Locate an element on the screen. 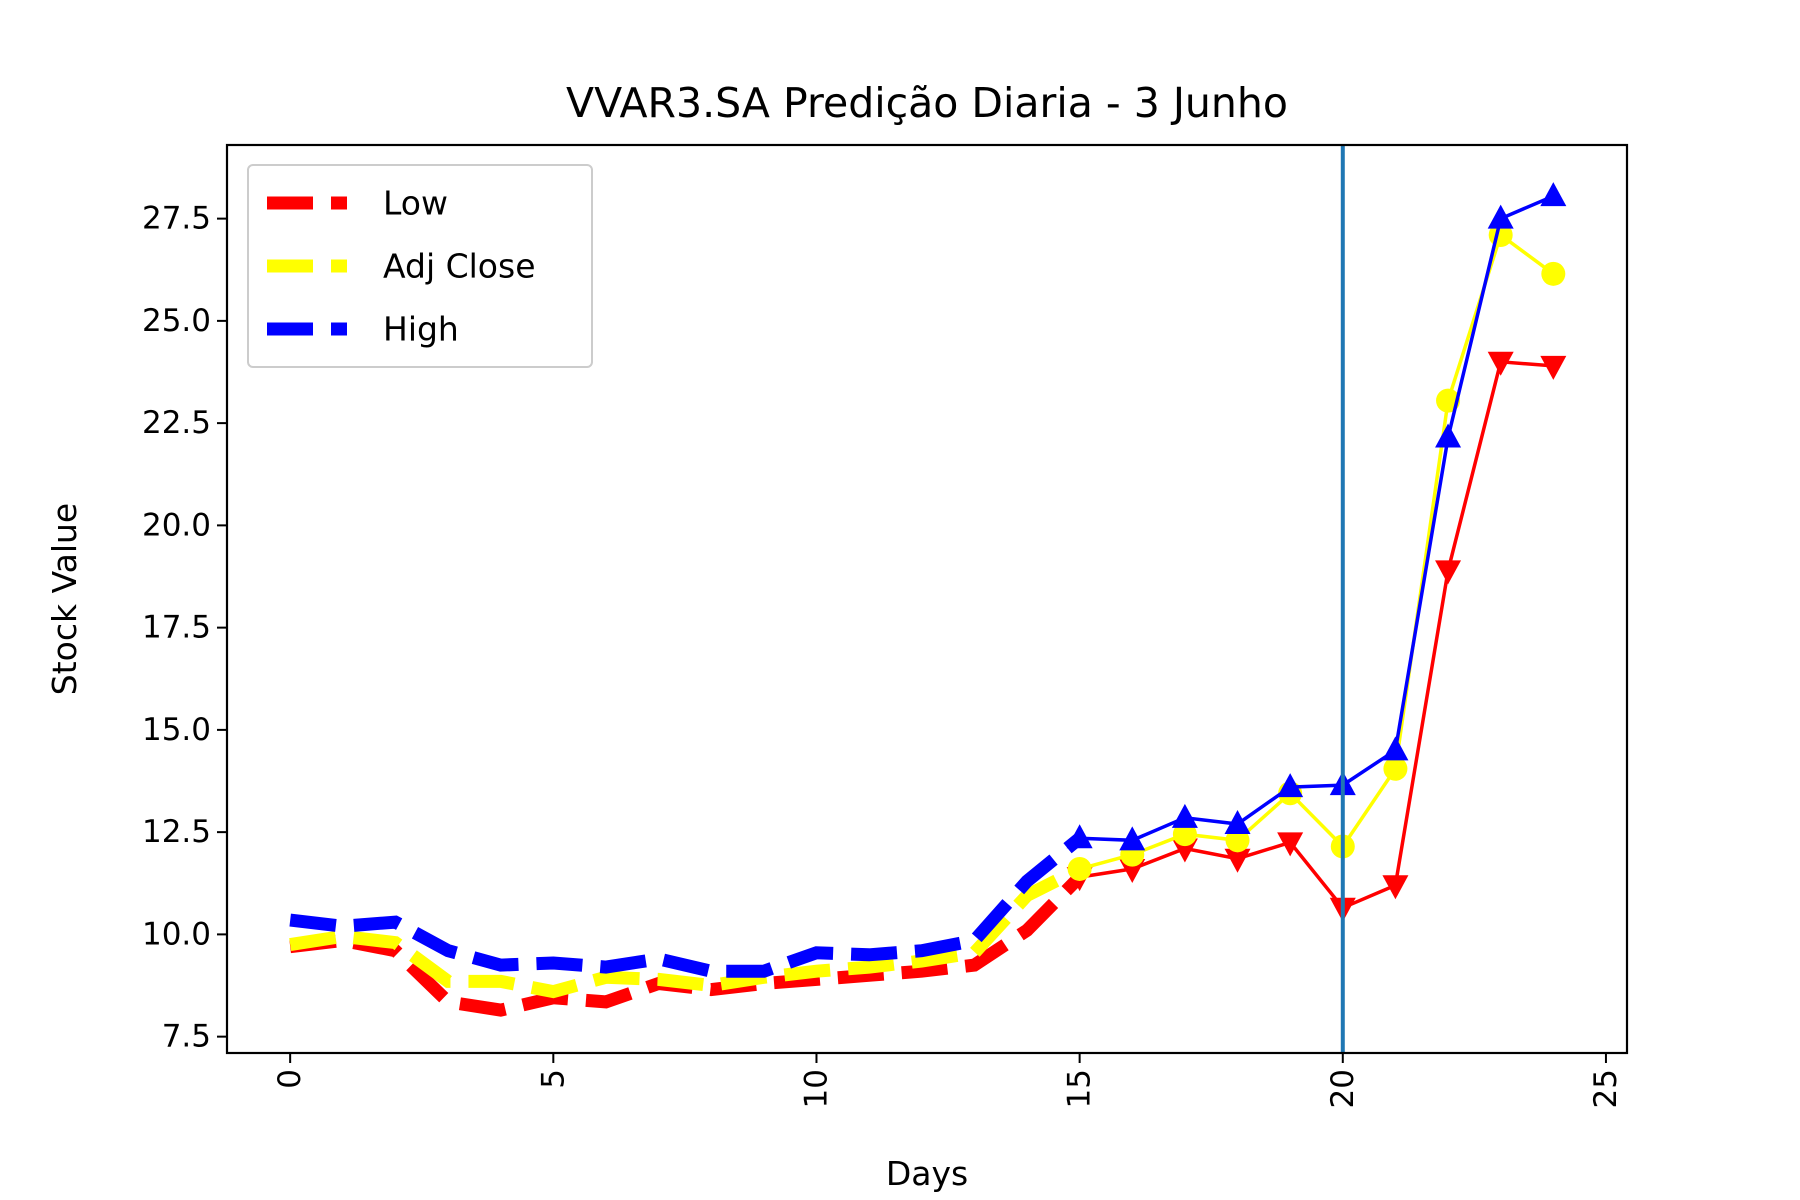  x-tick-label-5: 25 is located at coordinates (1606, 1088).